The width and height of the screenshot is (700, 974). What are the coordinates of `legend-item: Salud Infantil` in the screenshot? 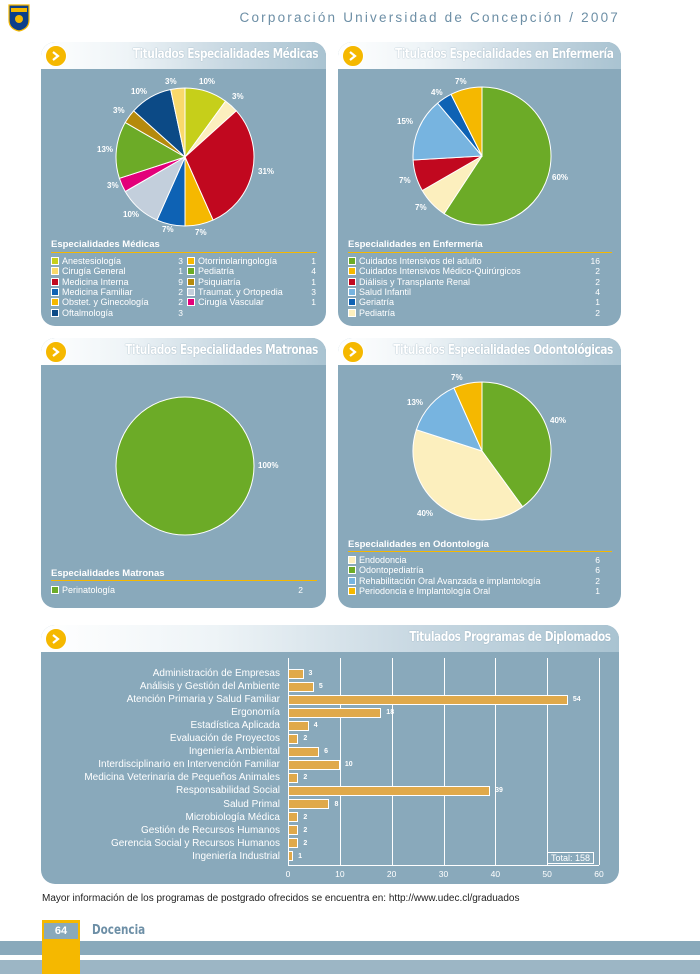 It's located at (379, 292).